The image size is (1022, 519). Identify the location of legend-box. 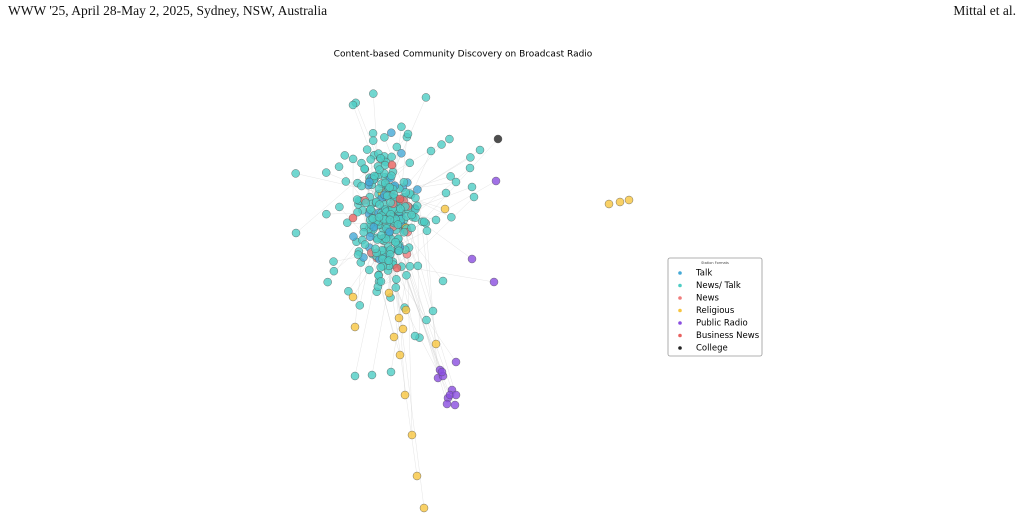
(715, 307).